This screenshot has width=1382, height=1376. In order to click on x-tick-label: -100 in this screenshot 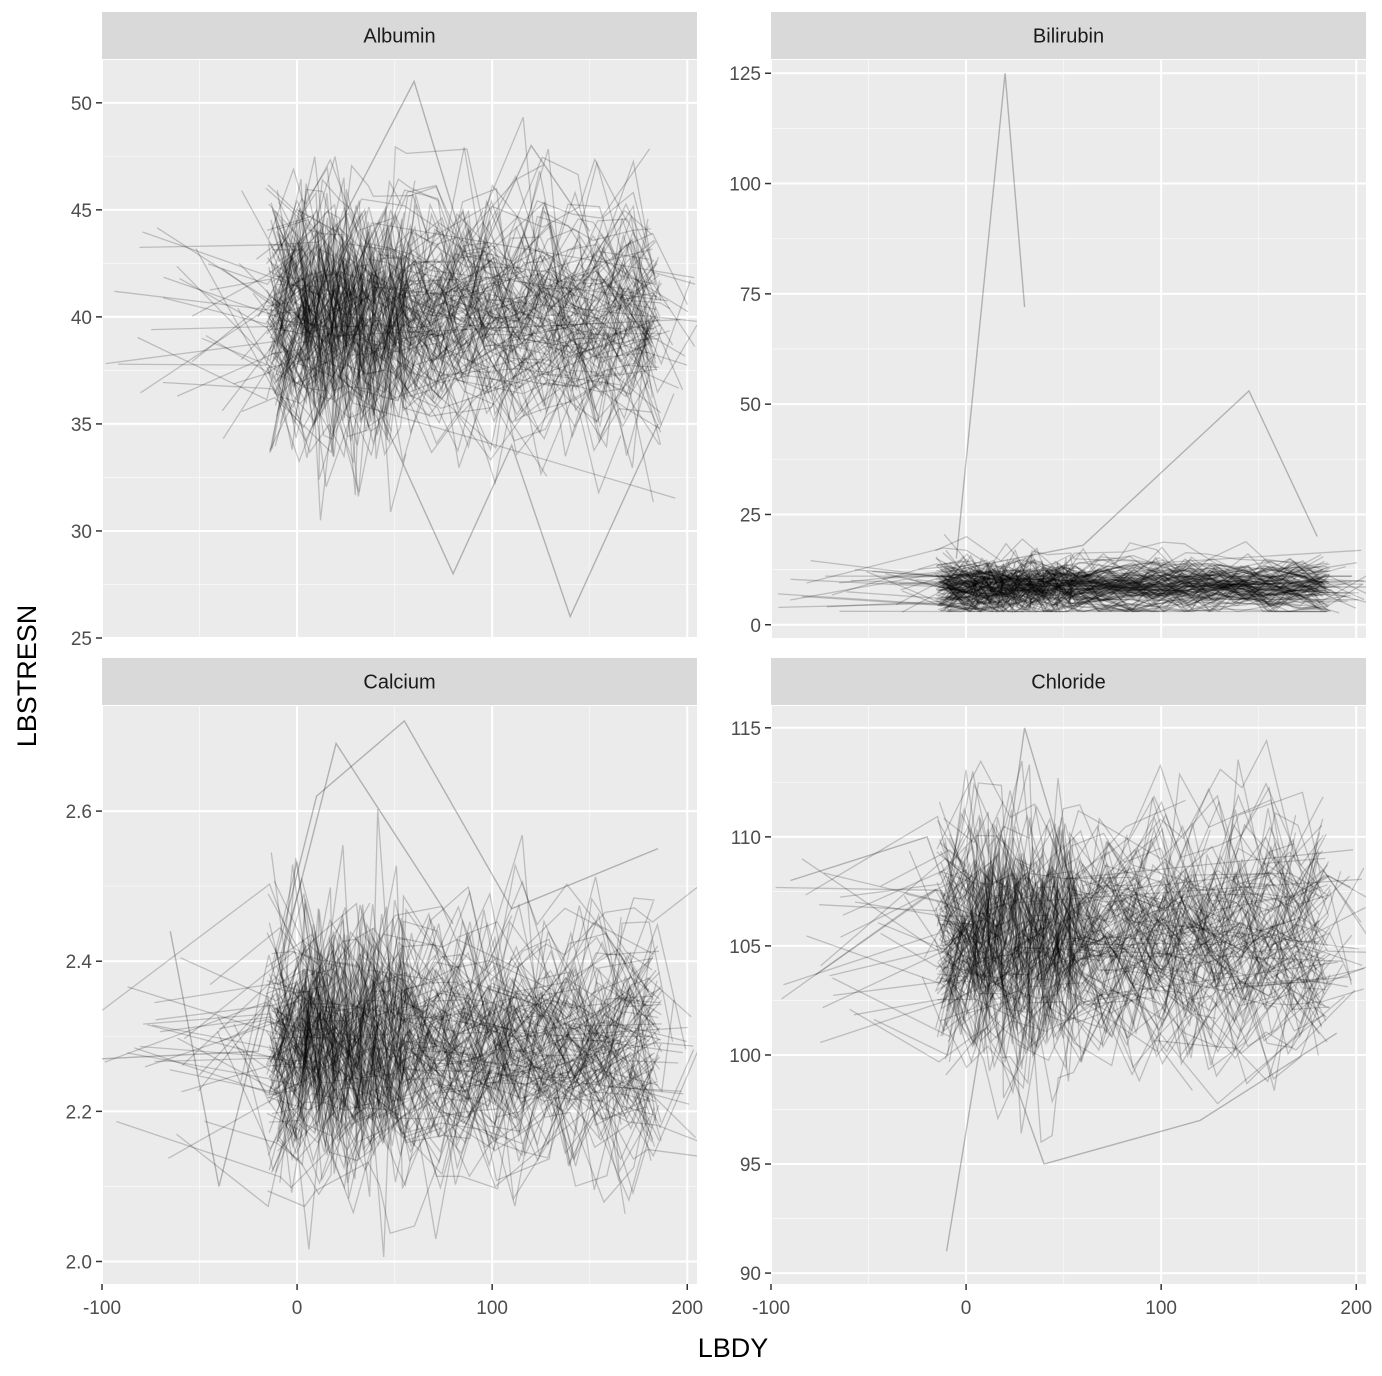, I will do `click(771, 1308)`.